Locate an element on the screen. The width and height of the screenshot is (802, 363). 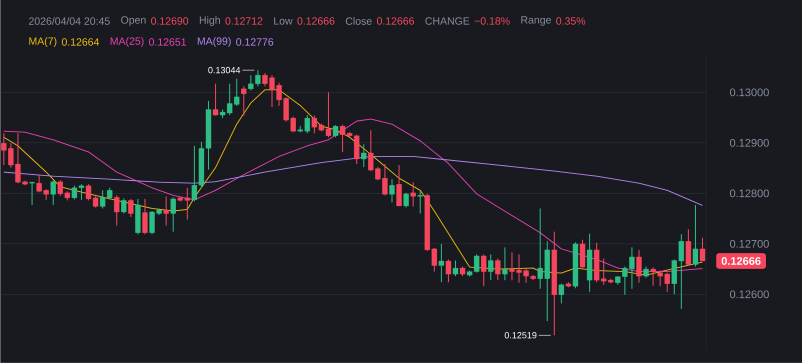
text: 0.35% is located at coordinates (571, 21).